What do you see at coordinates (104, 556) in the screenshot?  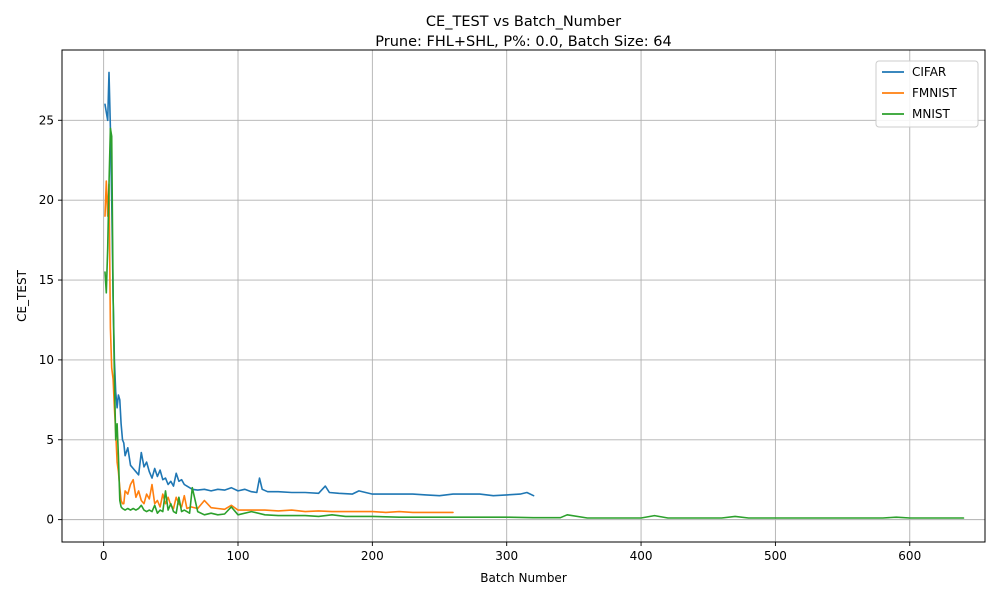 I see `x-tick-label: 0` at bounding box center [104, 556].